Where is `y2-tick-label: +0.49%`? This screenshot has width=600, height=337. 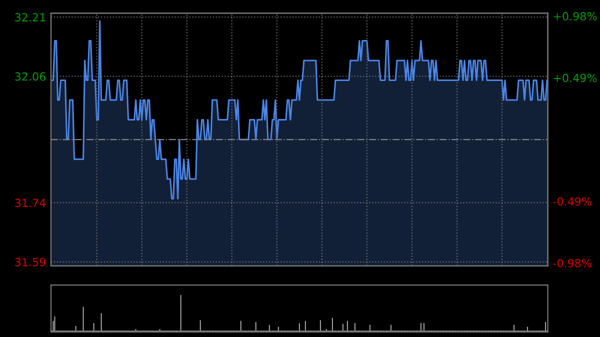 y2-tick-label: +0.49% is located at coordinates (575, 78).